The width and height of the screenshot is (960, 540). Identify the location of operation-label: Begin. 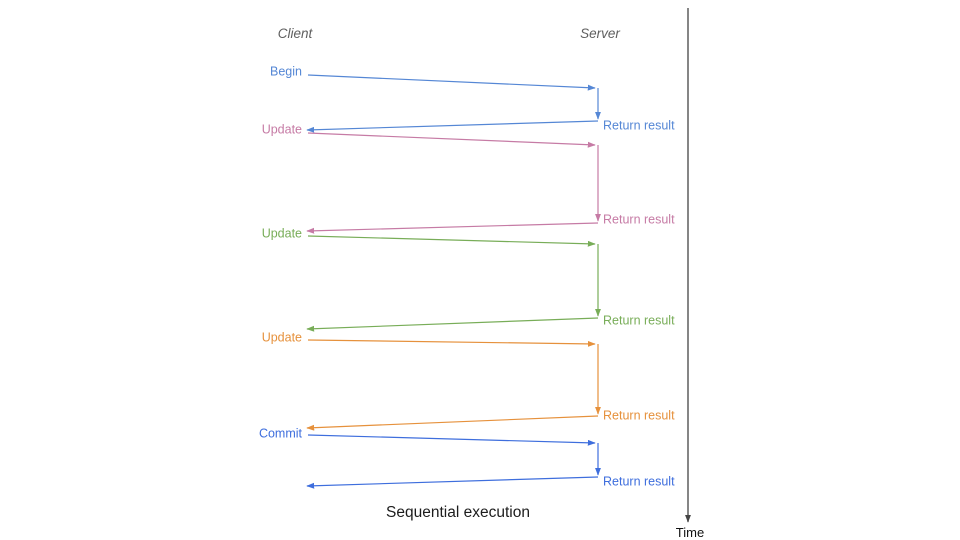
(286, 72).